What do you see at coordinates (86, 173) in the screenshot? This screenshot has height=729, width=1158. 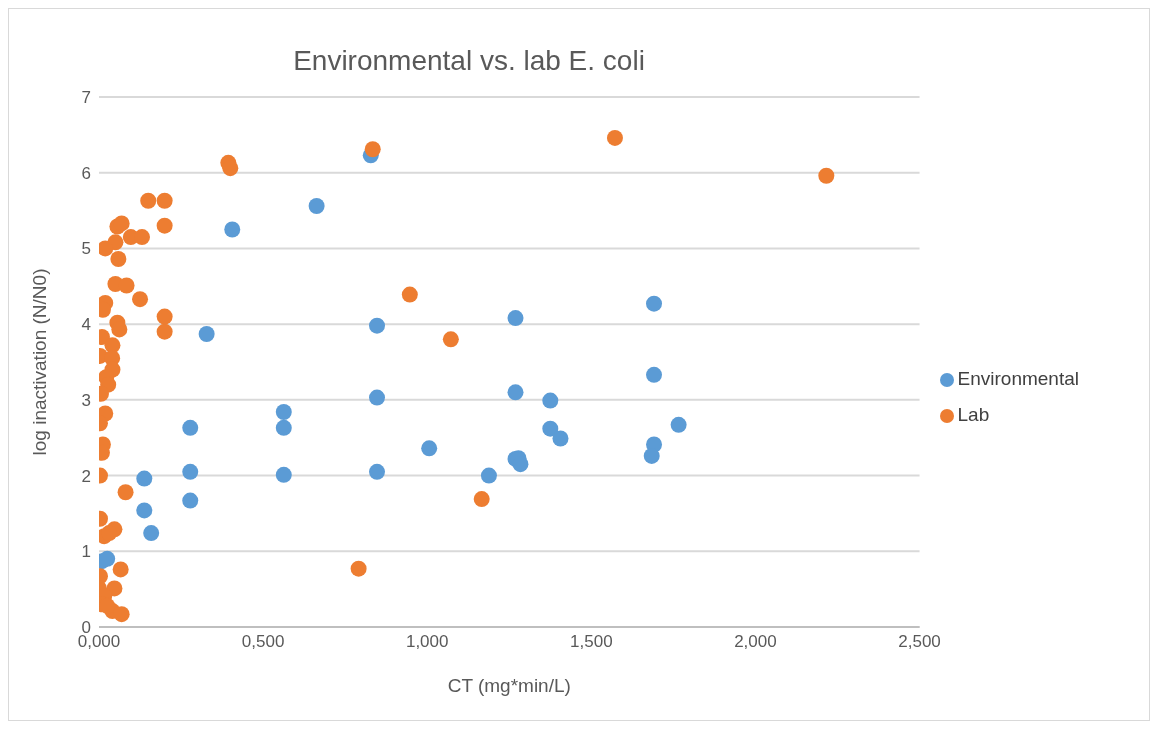 I see `y-tick-label: 6` at bounding box center [86, 173].